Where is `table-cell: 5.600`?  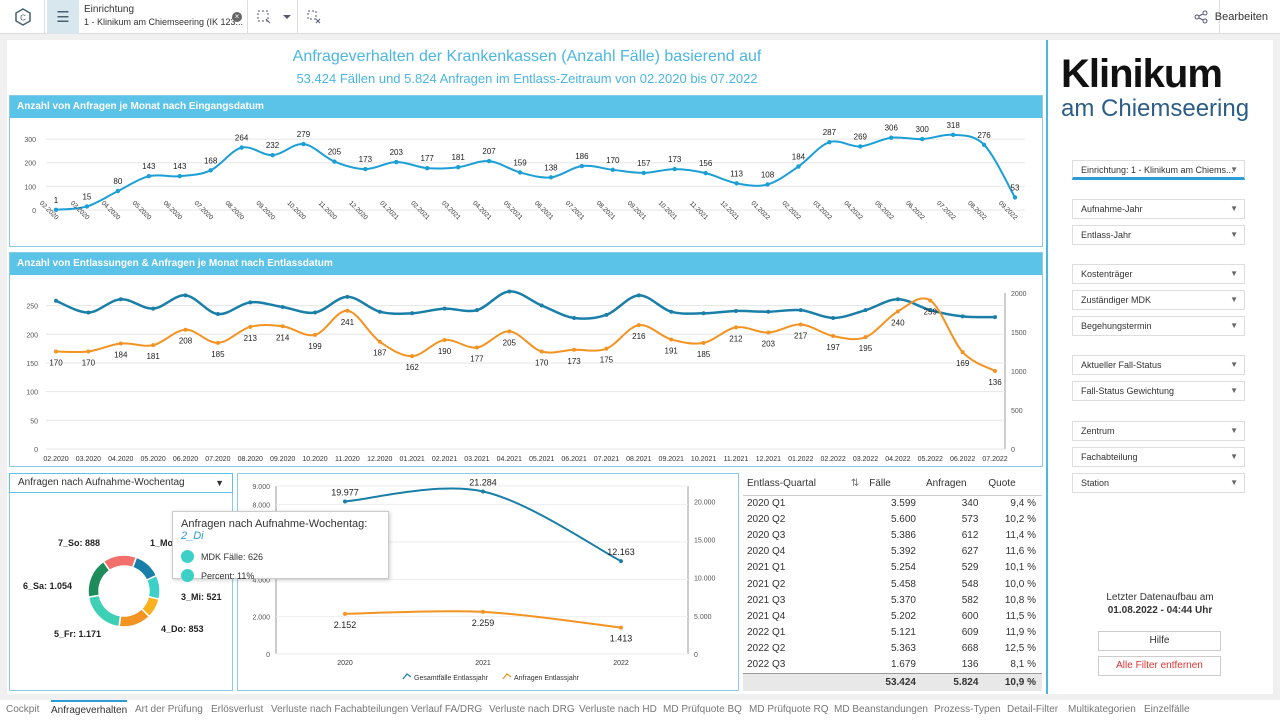 table-cell: 5.600 is located at coordinates (903, 519).